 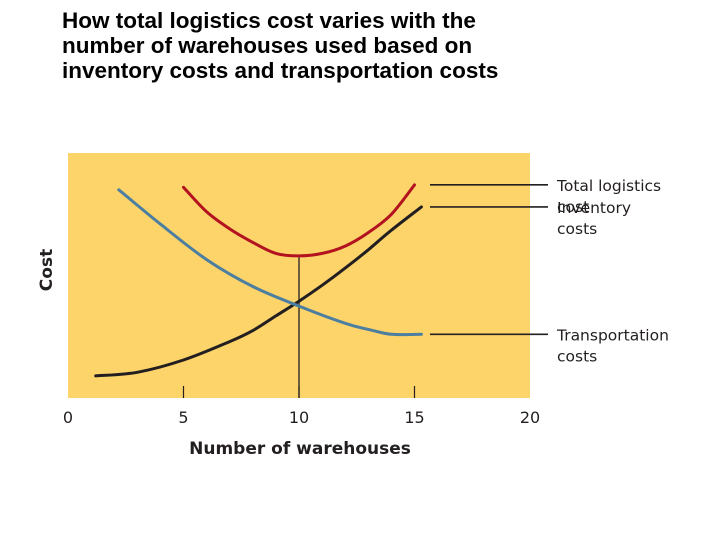 I want to click on legend-label-inventory-costs: Inventory costs, so click(x=594, y=218).